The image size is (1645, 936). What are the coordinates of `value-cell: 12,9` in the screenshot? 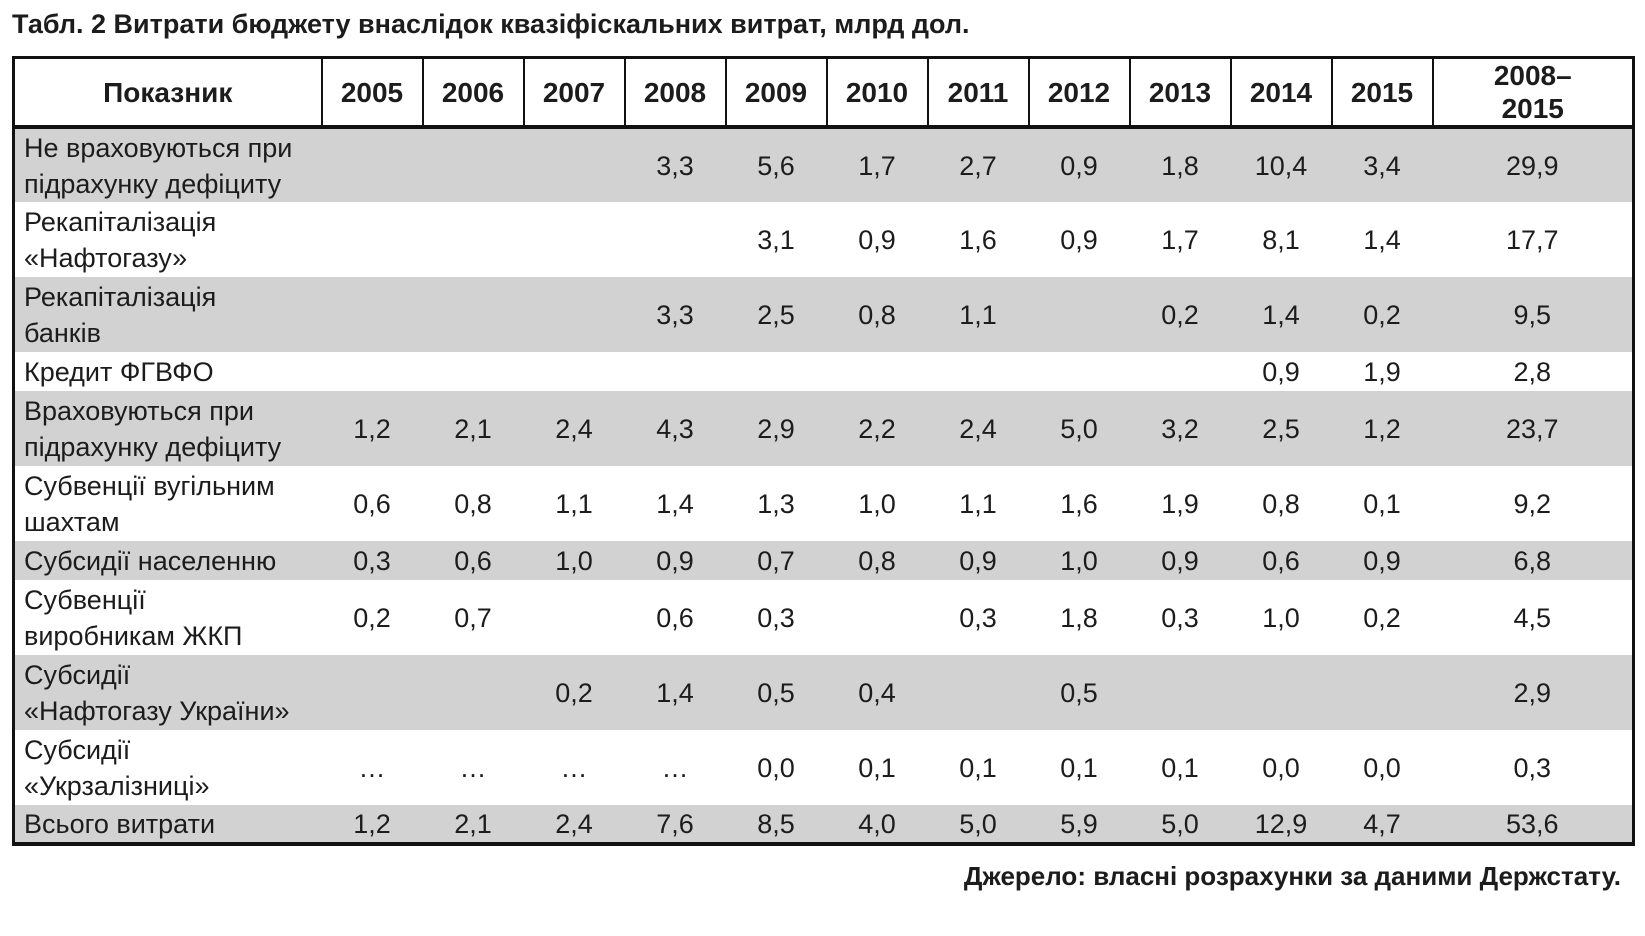 It's located at (1281, 823).